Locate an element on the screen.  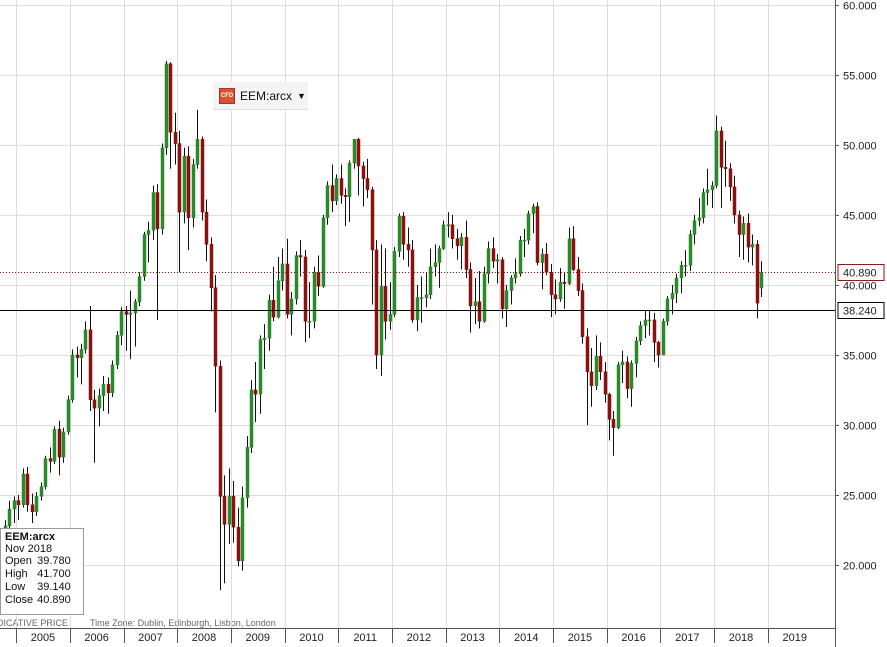
info-symbol: EEM:arcx is located at coordinates (30, 537).